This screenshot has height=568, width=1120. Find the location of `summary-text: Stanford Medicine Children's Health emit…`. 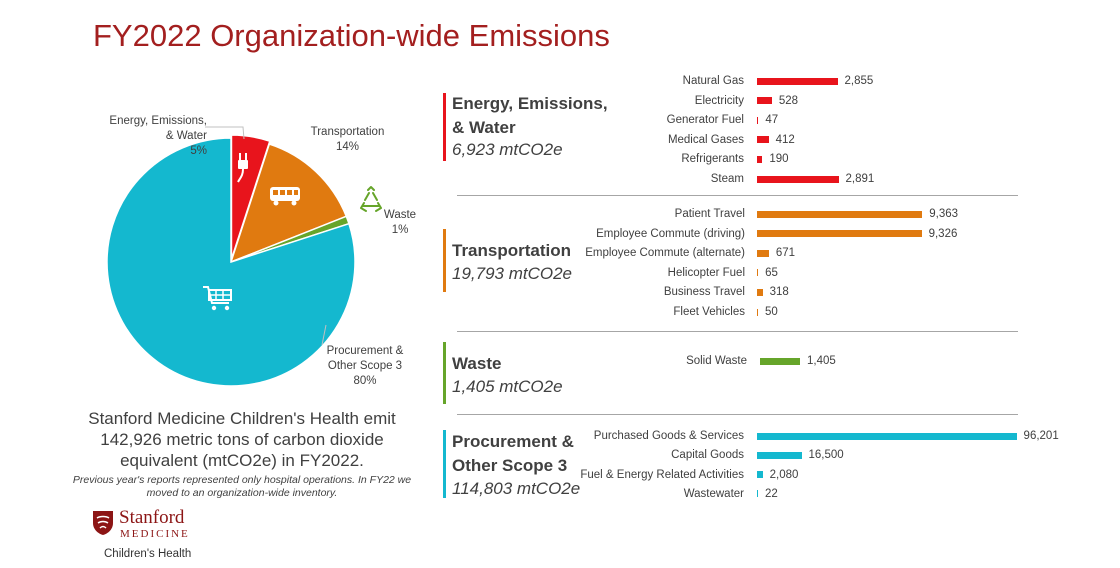

summary-text: Stanford Medicine Children's Health emit… is located at coordinates (242, 454).